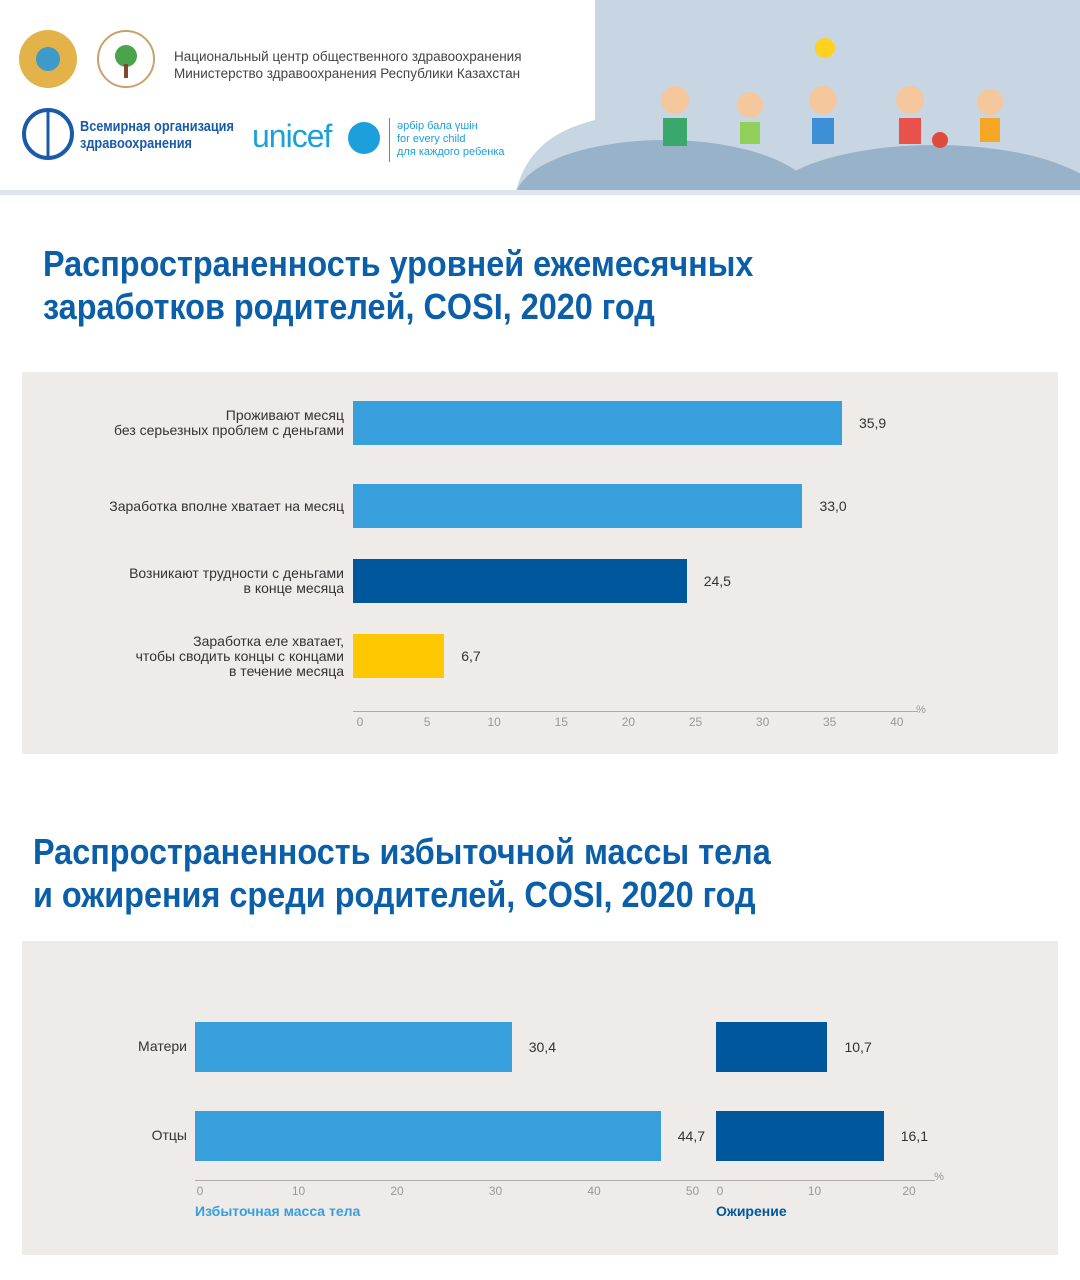 The width and height of the screenshot is (1080, 1280). I want to click on category-label: Заработка вполне хватает на месяц, so click(194, 505).